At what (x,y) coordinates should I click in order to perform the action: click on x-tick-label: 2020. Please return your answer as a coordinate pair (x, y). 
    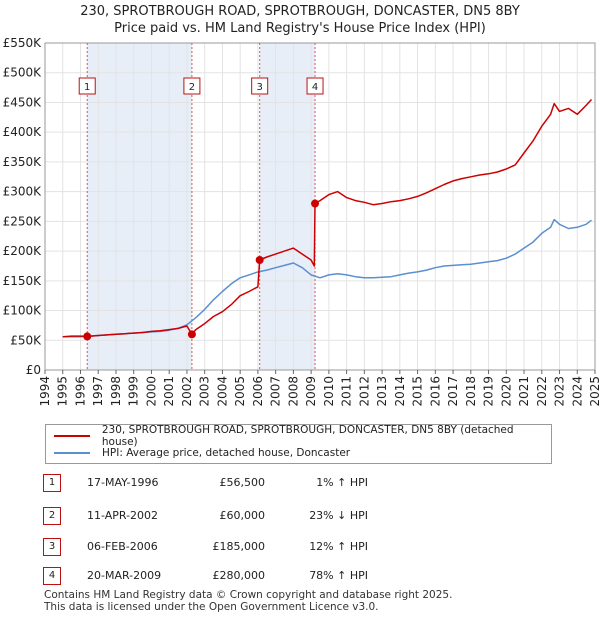
    Looking at the image, I should click on (506, 391).